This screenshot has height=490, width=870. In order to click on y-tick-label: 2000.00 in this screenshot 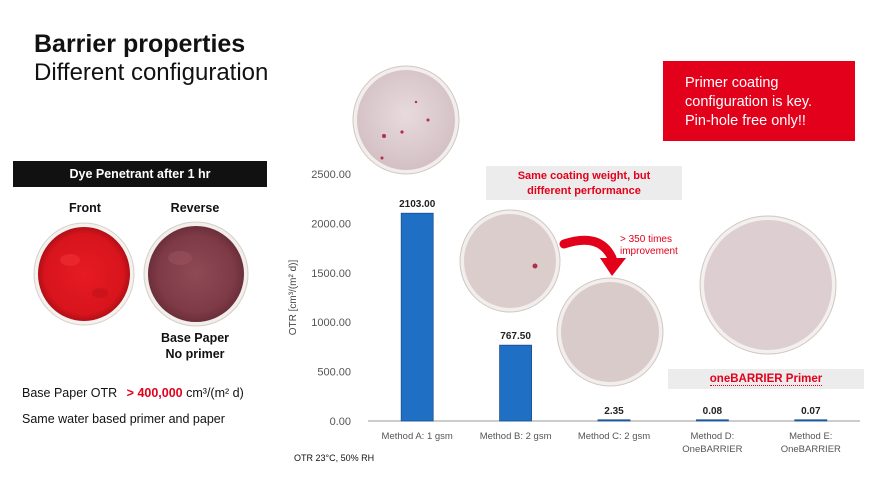, I will do `click(331, 224)`.